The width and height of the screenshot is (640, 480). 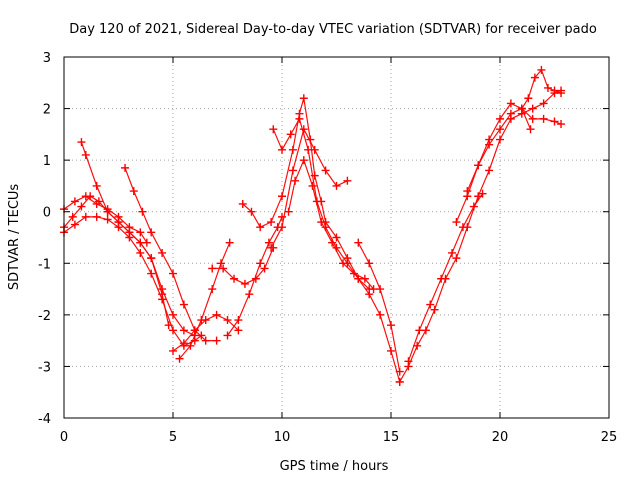 What do you see at coordinates (500, 437) in the screenshot?
I see `x-tick-label: 20` at bounding box center [500, 437].